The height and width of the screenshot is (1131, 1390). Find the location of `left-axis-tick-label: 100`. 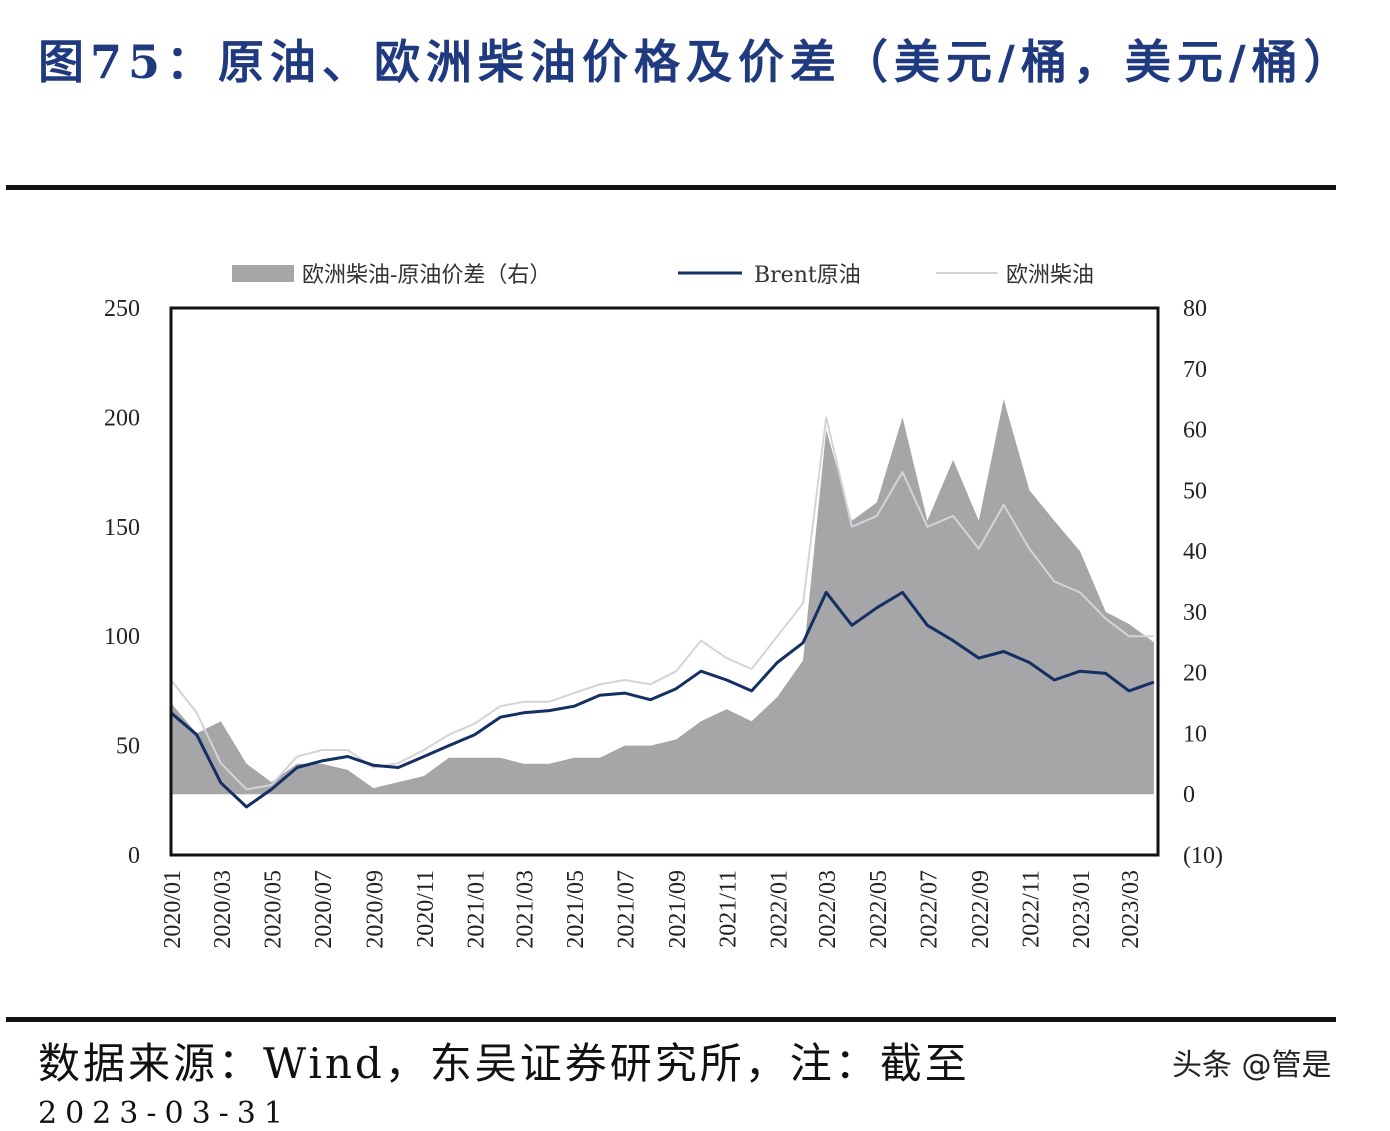

left-axis-tick-label: 100 is located at coordinates (122, 637).